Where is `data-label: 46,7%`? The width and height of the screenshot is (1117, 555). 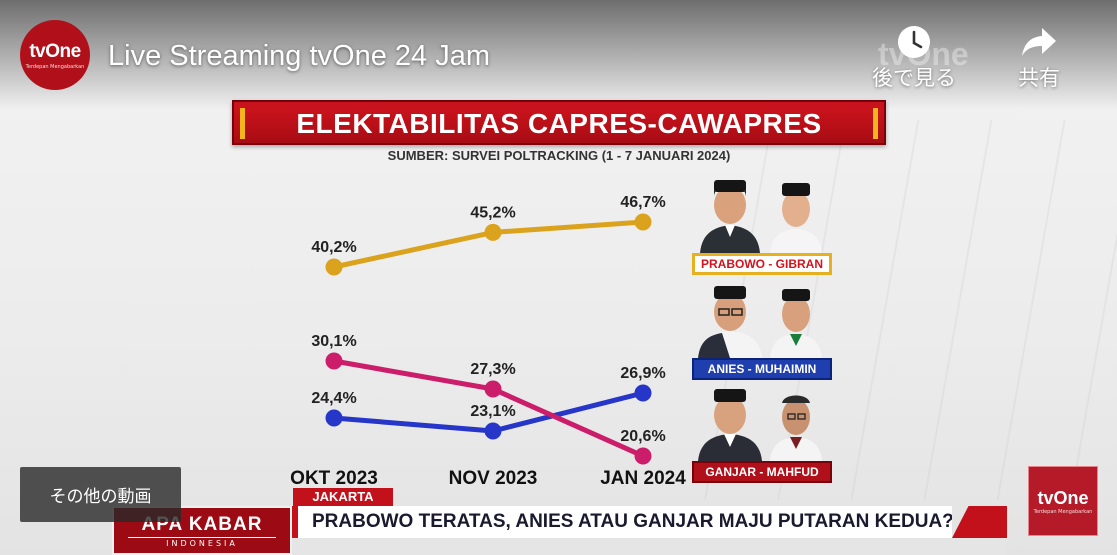 data-label: 46,7% is located at coordinates (642, 202).